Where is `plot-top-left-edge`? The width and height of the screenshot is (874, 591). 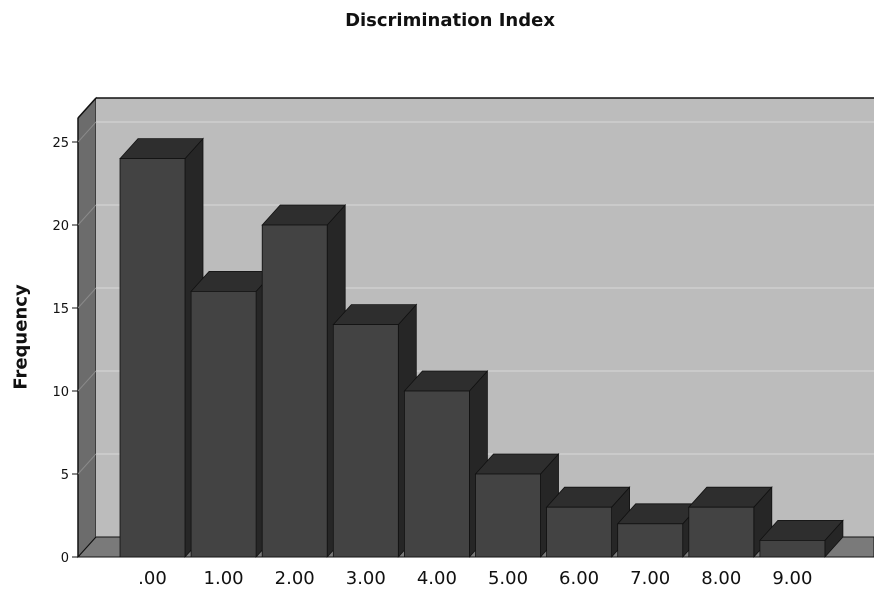
plot-top-left-edge is located at coordinates (87, 108).